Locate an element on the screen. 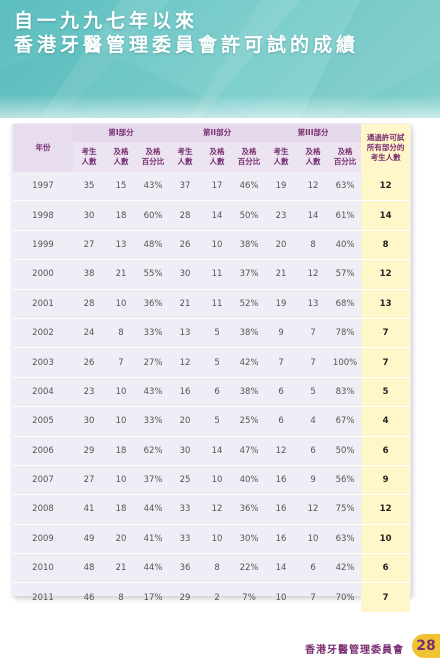 The height and width of the screenshot is (672, 440). value-cell: 47% is located at coordinates (249, 450).